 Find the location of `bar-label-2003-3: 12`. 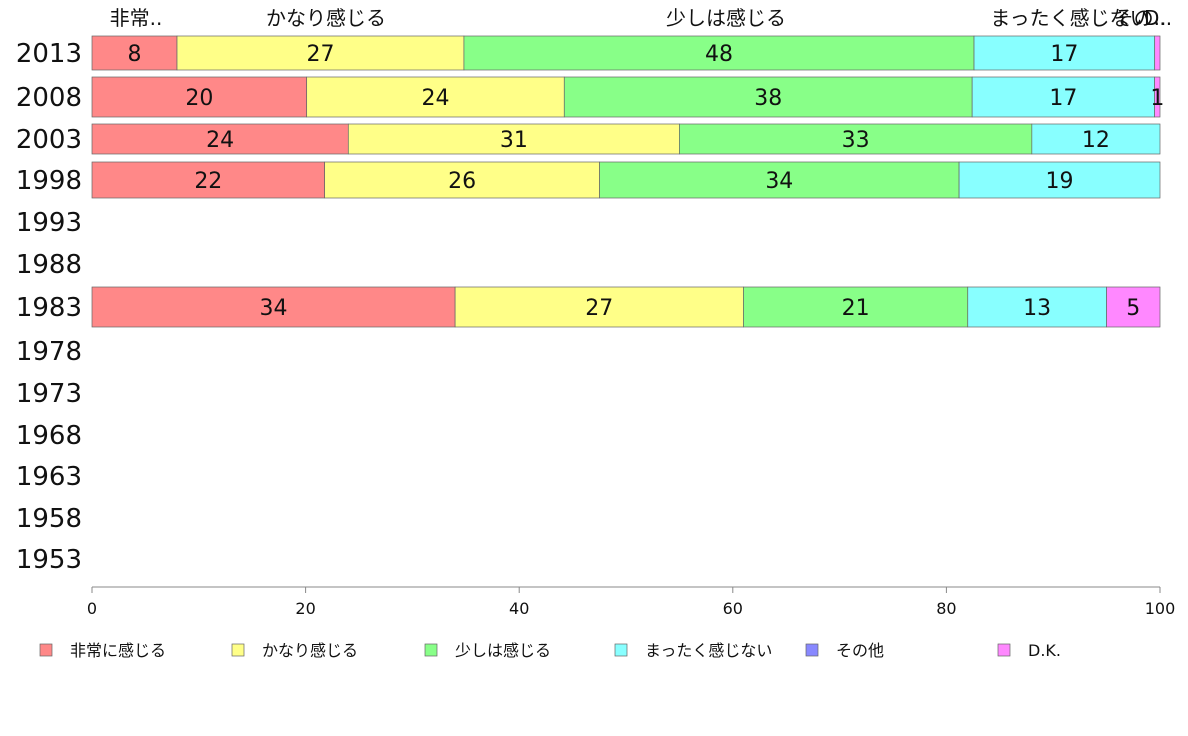

bar-label-2003-3: 12 is located at coordinates (1096, 140).